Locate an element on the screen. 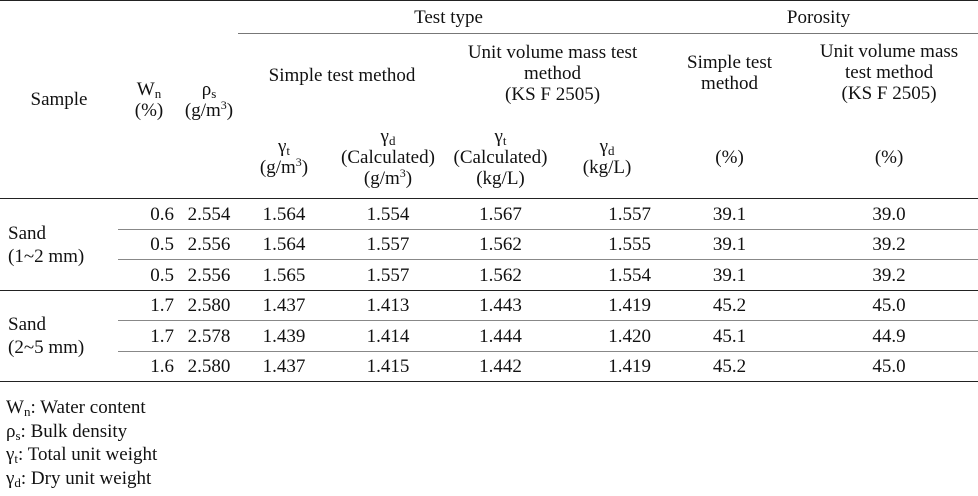  rho-symbol: ρ is located at coordinates (206, 89).